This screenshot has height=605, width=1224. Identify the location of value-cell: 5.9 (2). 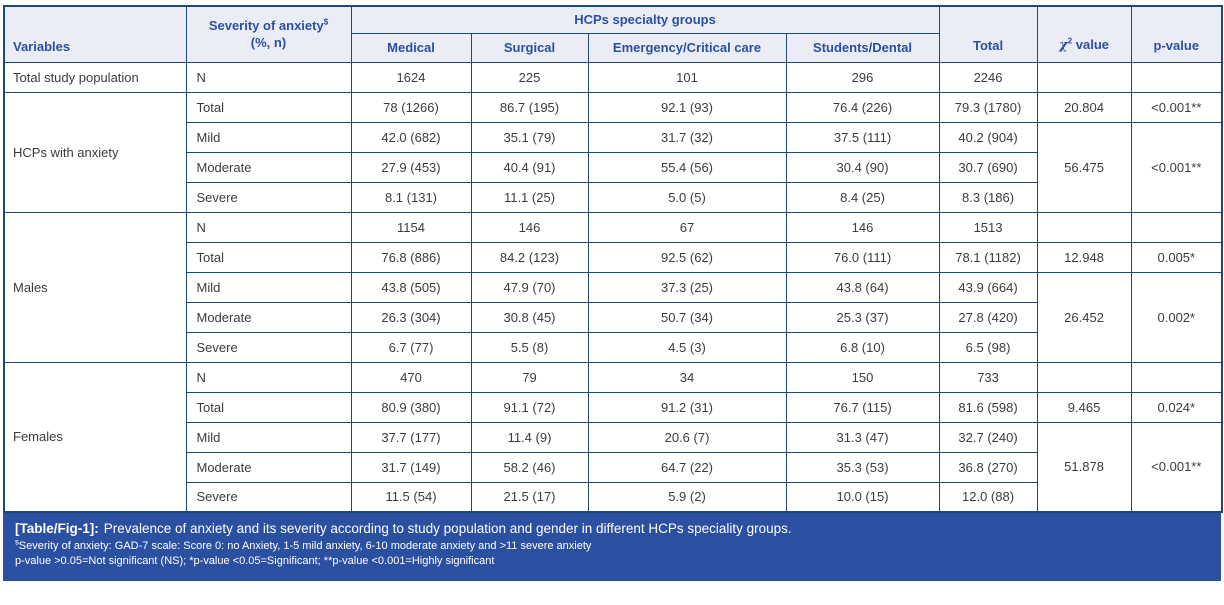
(687, 497).